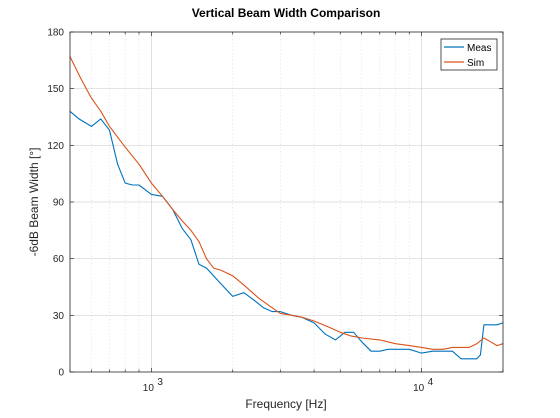 This screenshot has width=560, height=418. I want to click on legend-box, so click(469, 54).